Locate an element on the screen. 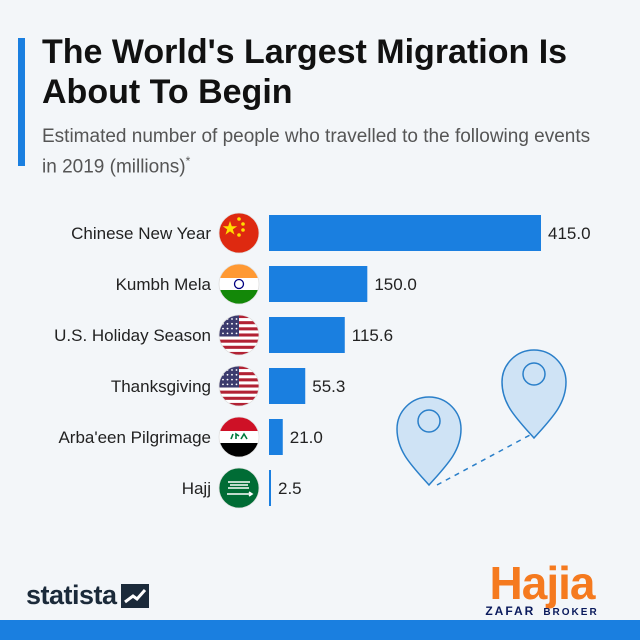 The width and height of the screenshot is (640, 640). brand-name: Hajia is located at coordinates (542, 583).